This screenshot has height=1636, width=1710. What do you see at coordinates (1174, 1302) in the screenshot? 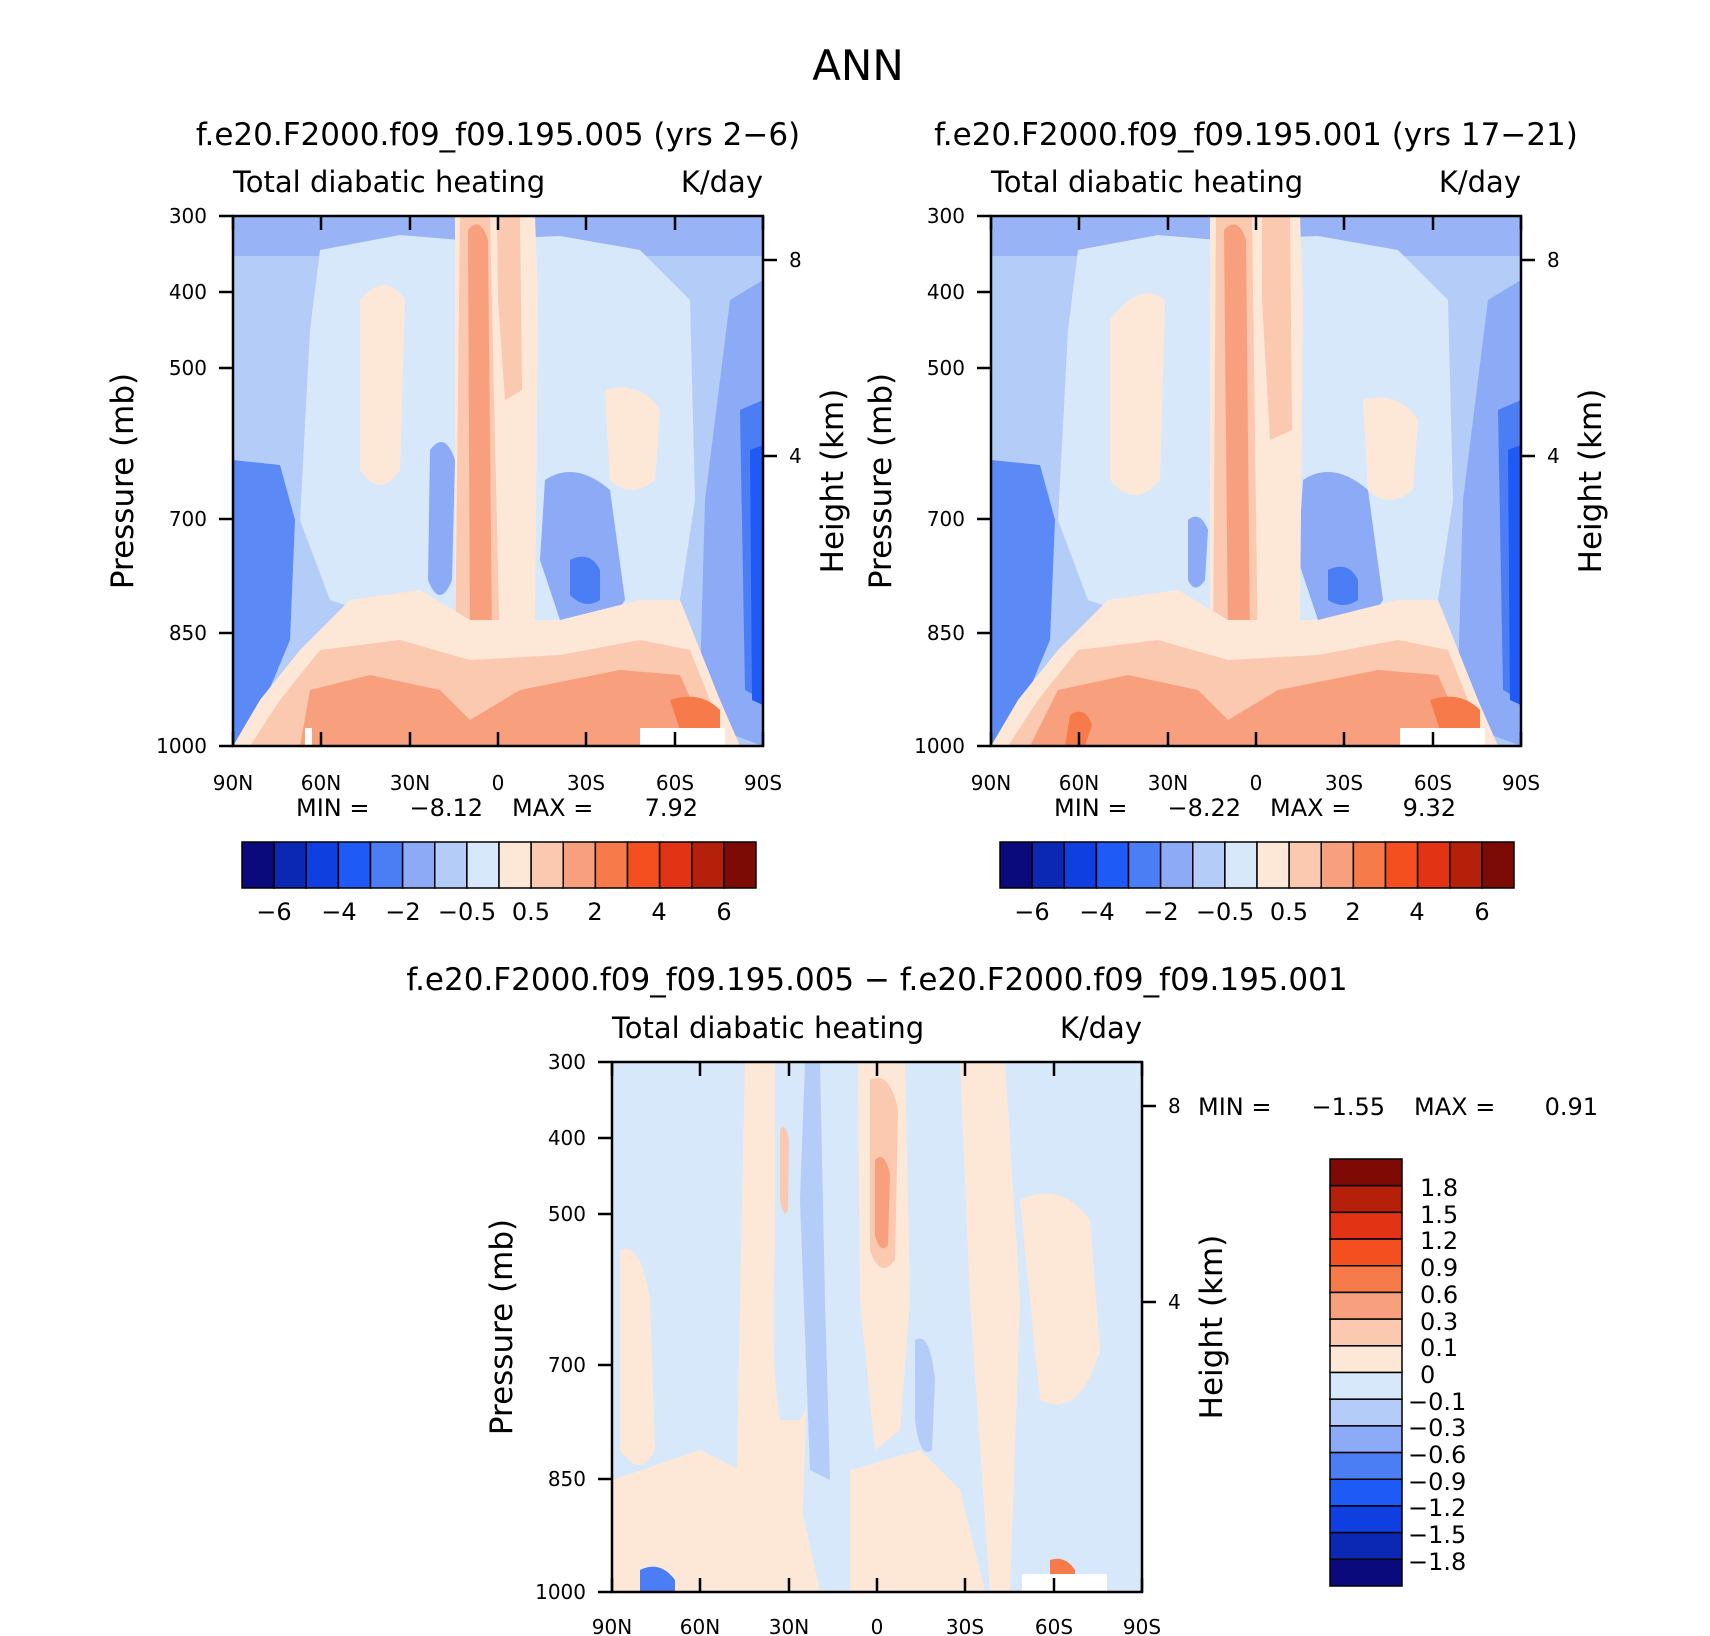
I see `panel-difference-y2-tick-4: 4` at bounding box center [1174, 1302].